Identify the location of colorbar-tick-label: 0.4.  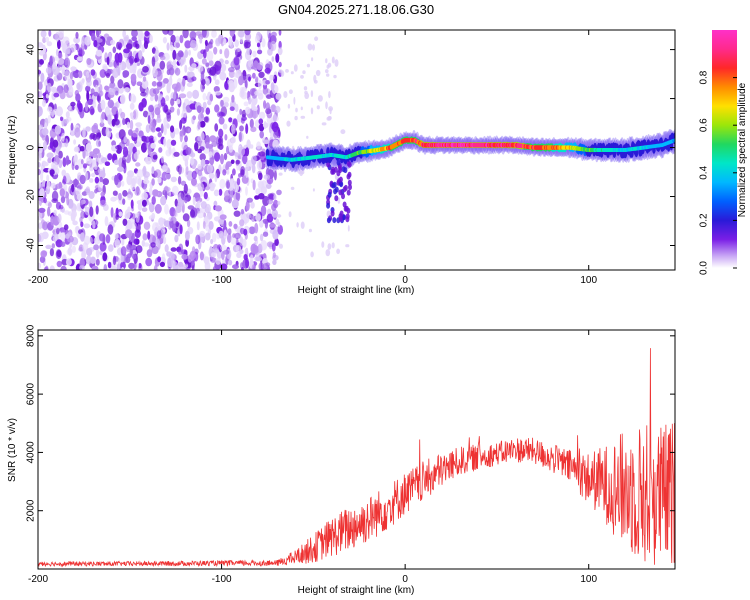
(704, 172).